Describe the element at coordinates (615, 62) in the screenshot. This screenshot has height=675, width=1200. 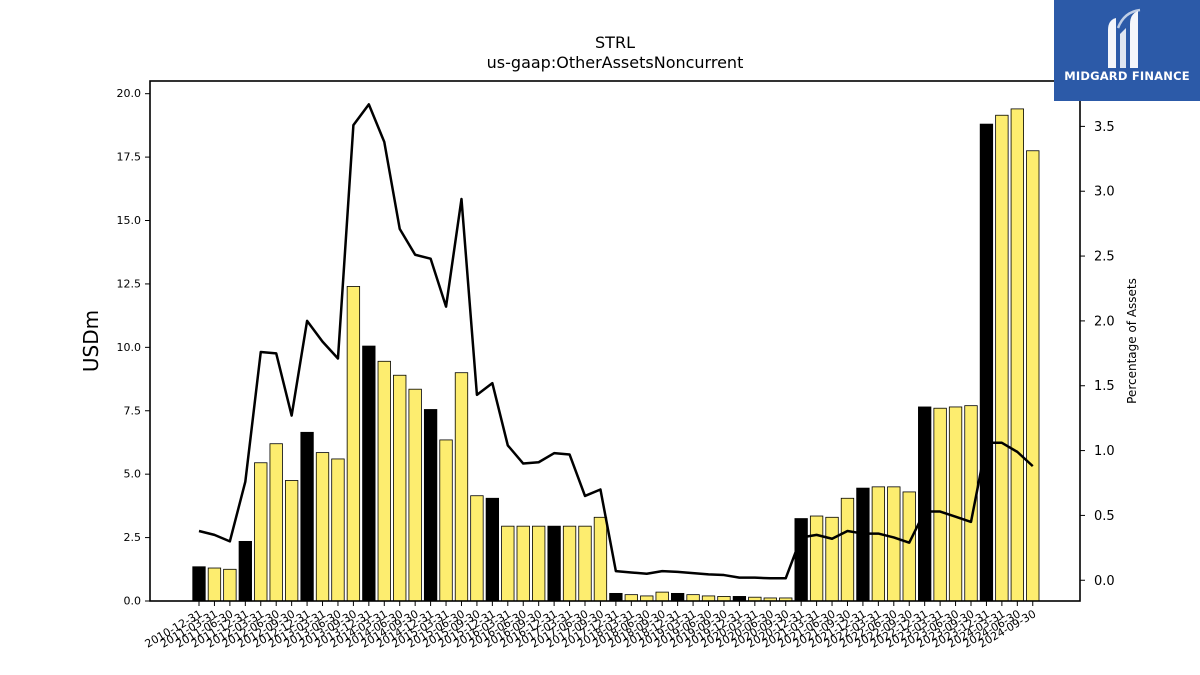
I see `chart-subtitle: us-gaap:OtherAssetsNoncurrent` at that location.